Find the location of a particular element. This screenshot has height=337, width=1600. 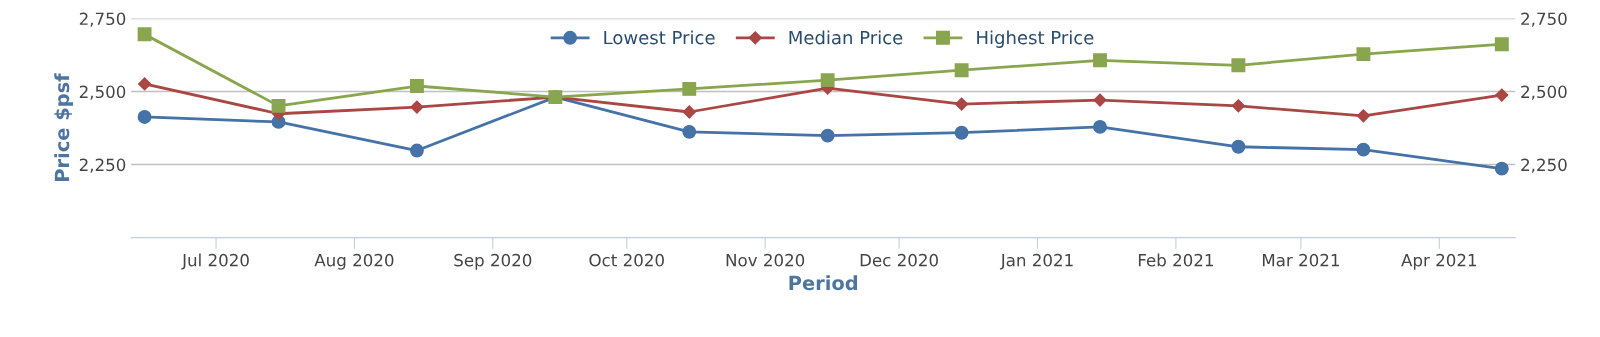

x-tick-label: Sep 2020 is located at coordinates (493, 261).